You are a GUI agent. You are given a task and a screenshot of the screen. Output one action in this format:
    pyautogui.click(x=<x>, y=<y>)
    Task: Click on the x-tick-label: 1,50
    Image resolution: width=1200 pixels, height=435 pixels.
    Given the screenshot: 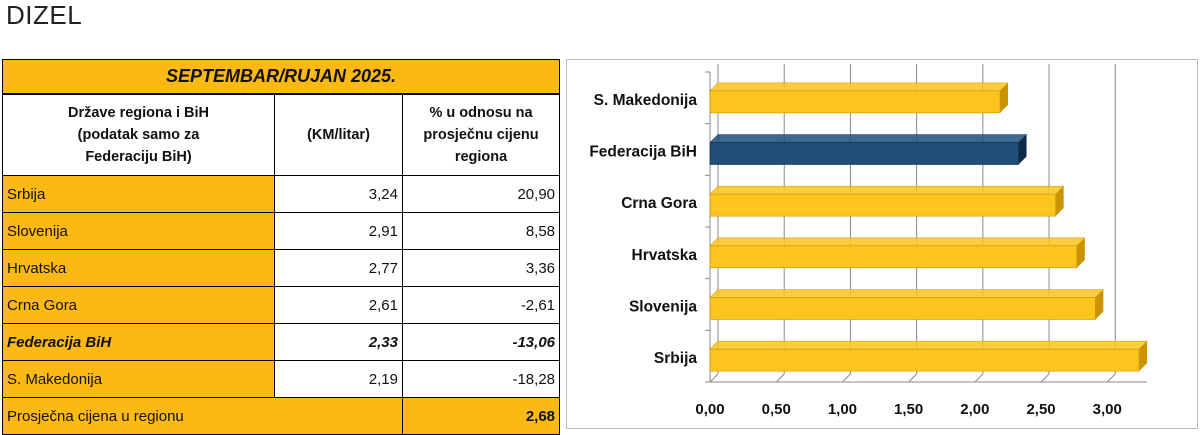 What is the action you would take?
    pyautogui.click(x=908, y=409)
    